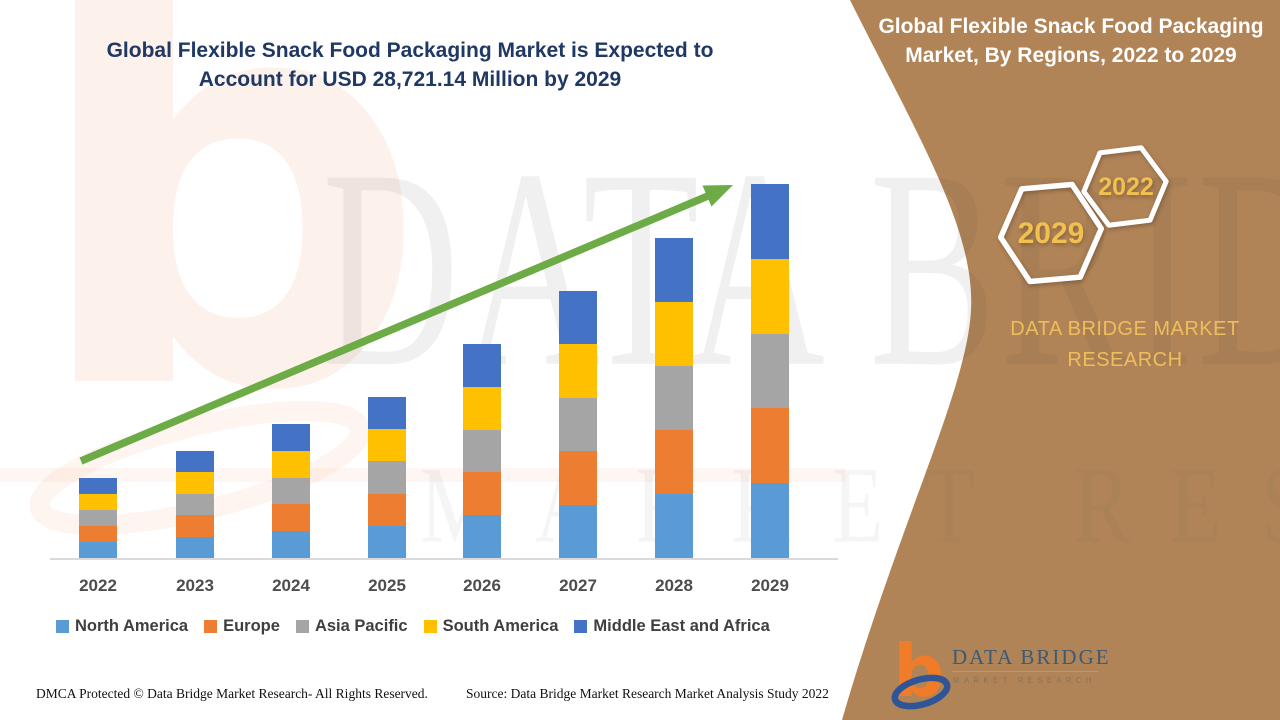 This screenshot has width=1280, height=720. Describe the element at coordinates (291, 437) in the screenshot. I see `bar-segment-2024-middle-east-and-africa` at that location.